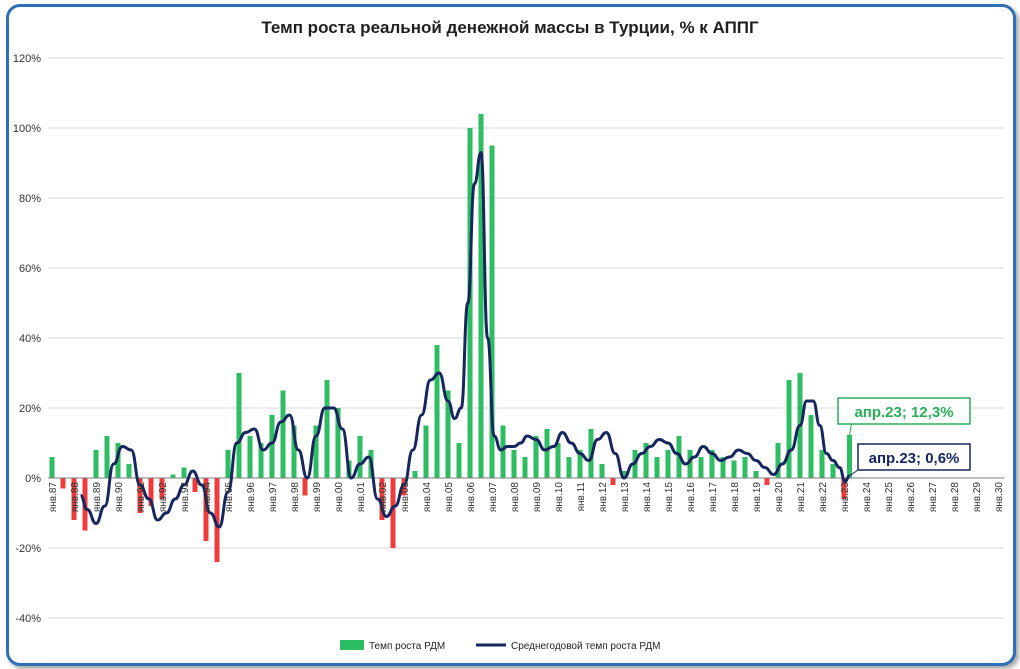 This screenshot has height=669, width=1020. I want to click on x-tick-label: янв.28, so click(955, 497).